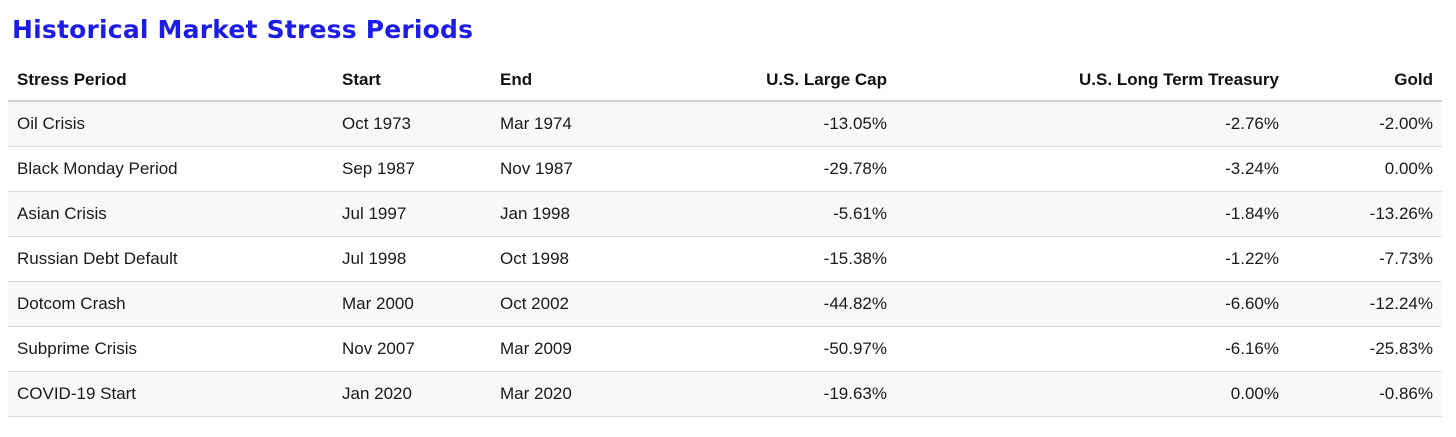  Describe the element at coordinates (1092, 169) in the screenshot. I see `cell-us-long-term-treasury: -3.24%` at that location.